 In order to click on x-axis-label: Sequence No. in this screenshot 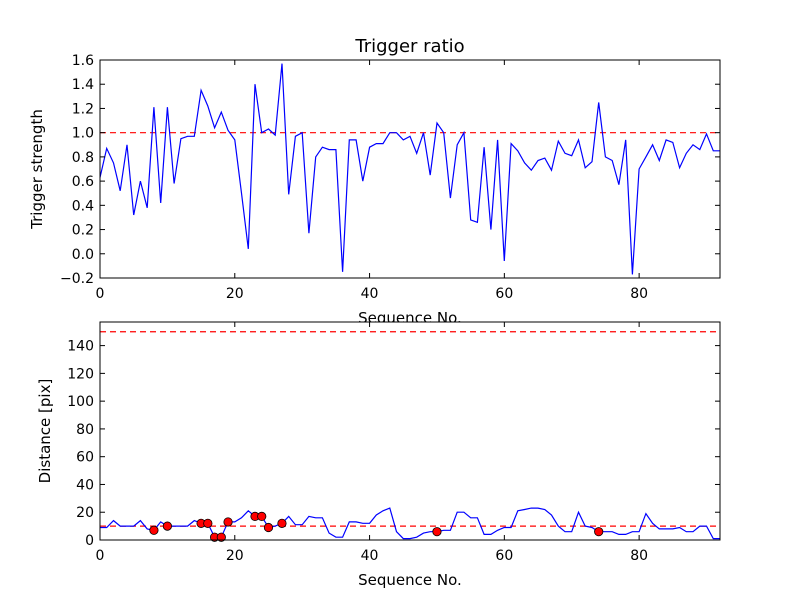, I will do `click(410, 580)`.